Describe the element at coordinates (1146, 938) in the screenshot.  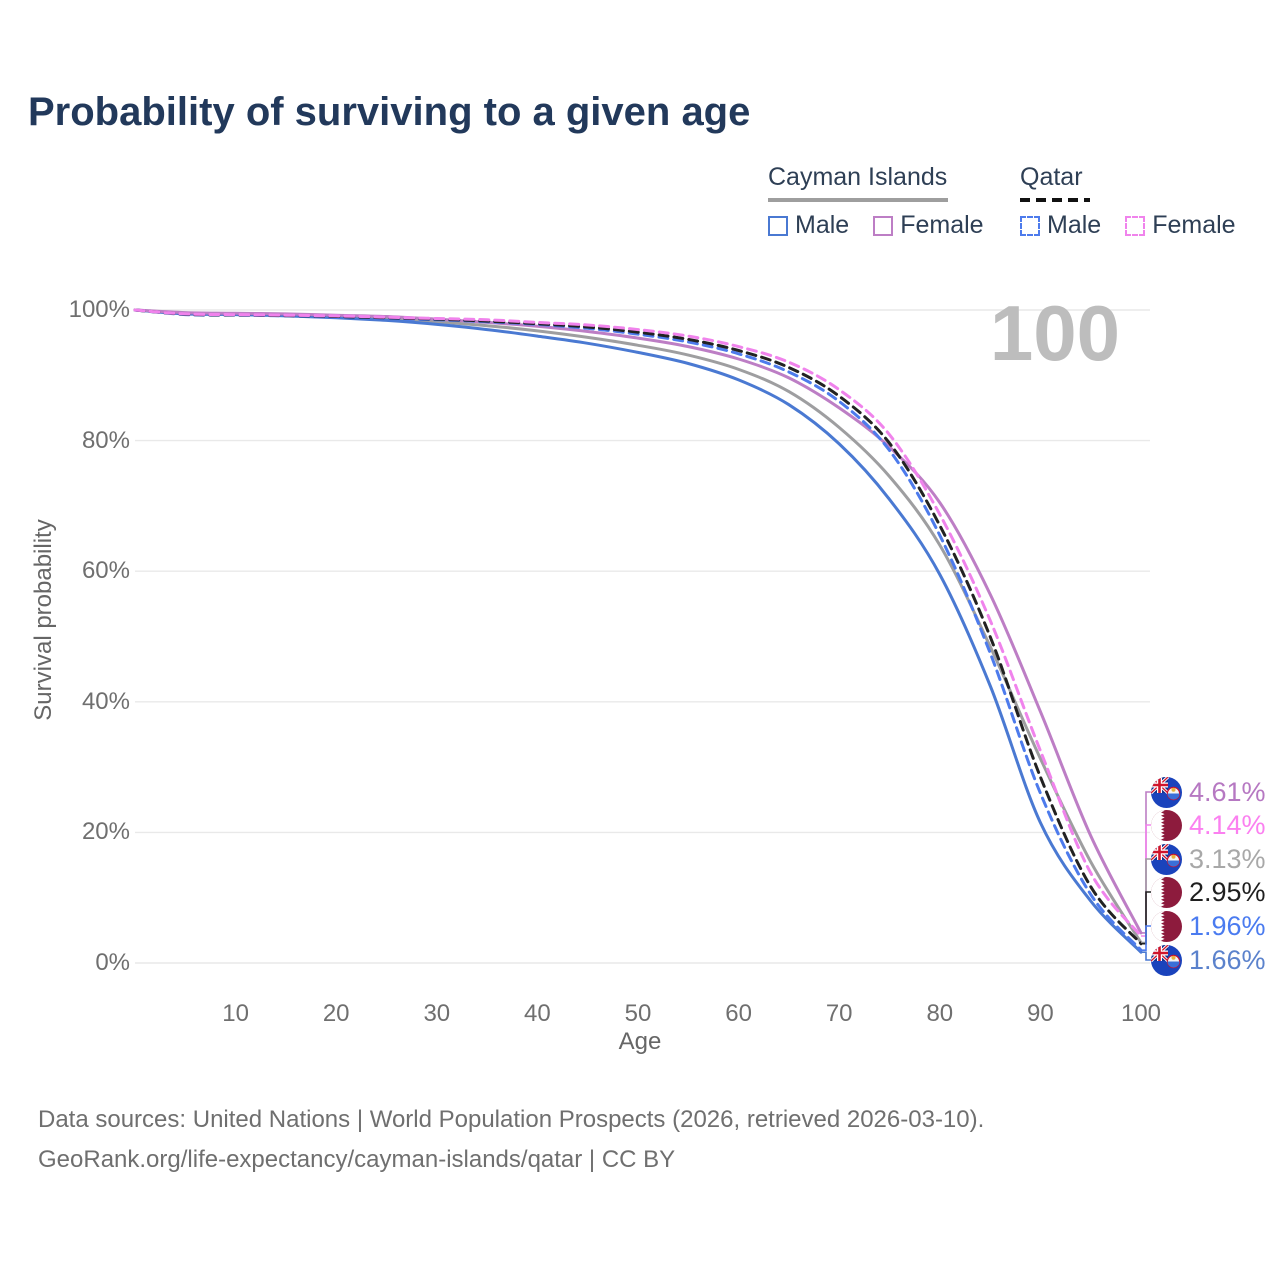
I see `leader-line-qatar-male` at that location.